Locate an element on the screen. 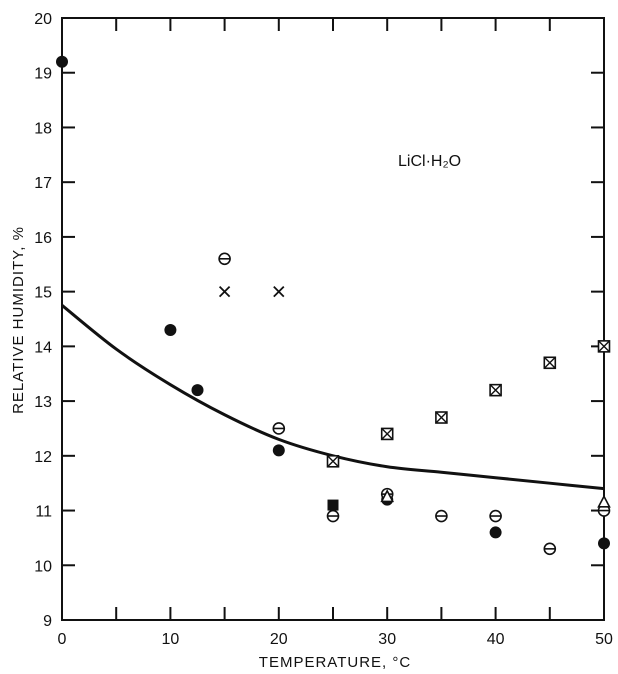  y-tick-label: 20 is located at coordinates (43, 19).